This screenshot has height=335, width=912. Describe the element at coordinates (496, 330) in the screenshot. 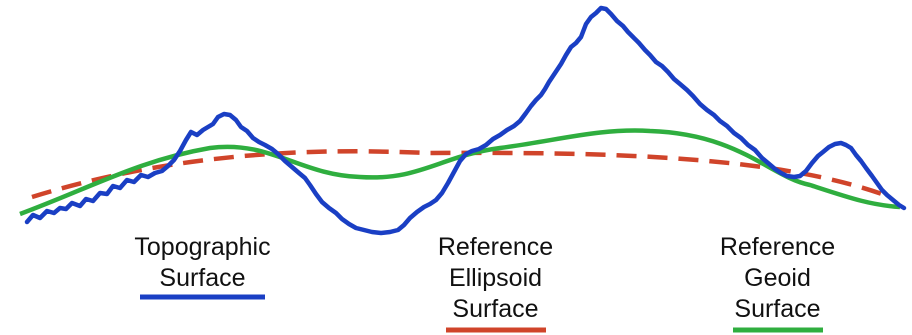

I see `legend-ellipsoid-swatch` at that location.